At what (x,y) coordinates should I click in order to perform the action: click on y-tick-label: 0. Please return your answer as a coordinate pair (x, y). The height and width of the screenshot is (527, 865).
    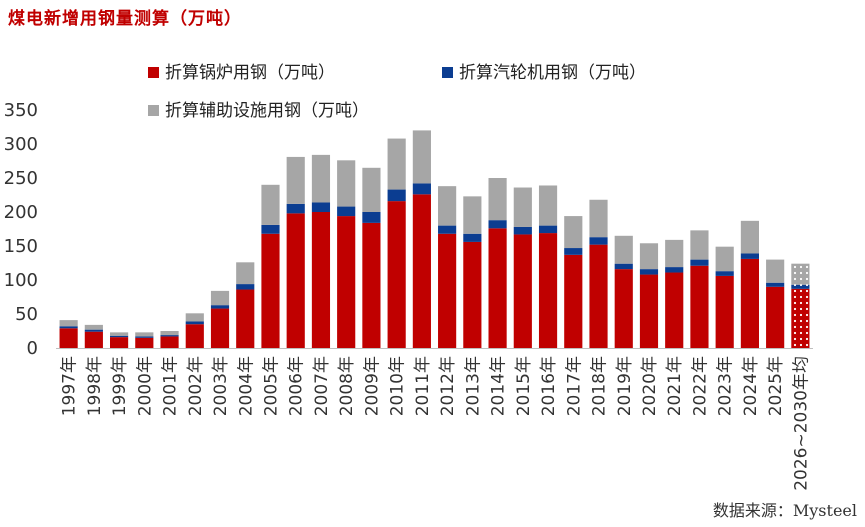
    Looking at the image, I should click on (32, 348).